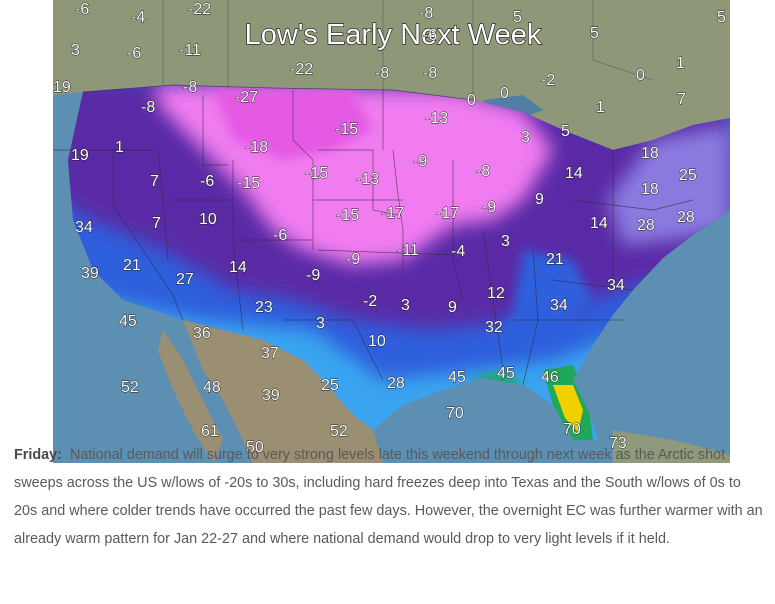 This screenshot has height=604, width=775. What do you see at coordinates (496, 293) in the screenshot?
I see `temperature-label: 12` at bounding box center [496, 293].